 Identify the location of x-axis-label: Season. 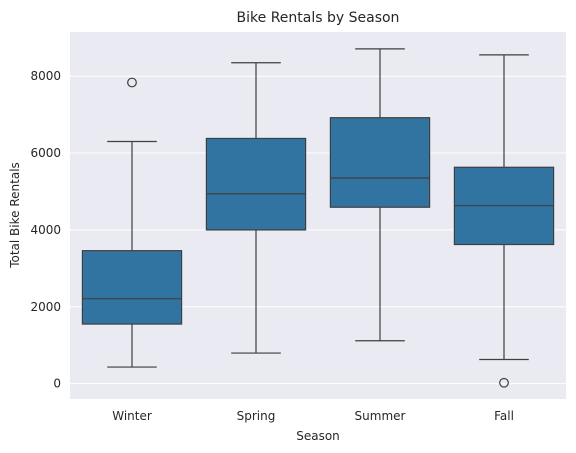
(318, 436).